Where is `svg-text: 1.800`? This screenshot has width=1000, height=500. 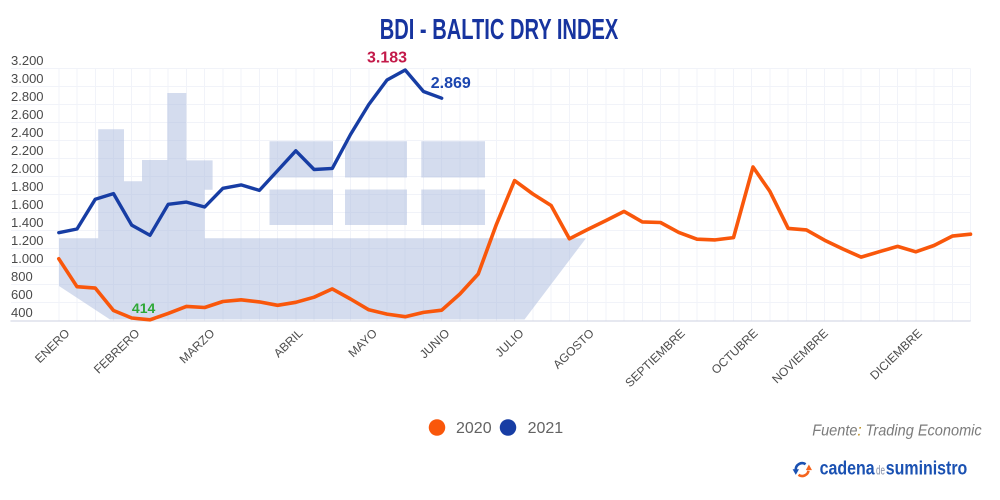 svg-text: 1.800 is located at coordinates (27, 186).